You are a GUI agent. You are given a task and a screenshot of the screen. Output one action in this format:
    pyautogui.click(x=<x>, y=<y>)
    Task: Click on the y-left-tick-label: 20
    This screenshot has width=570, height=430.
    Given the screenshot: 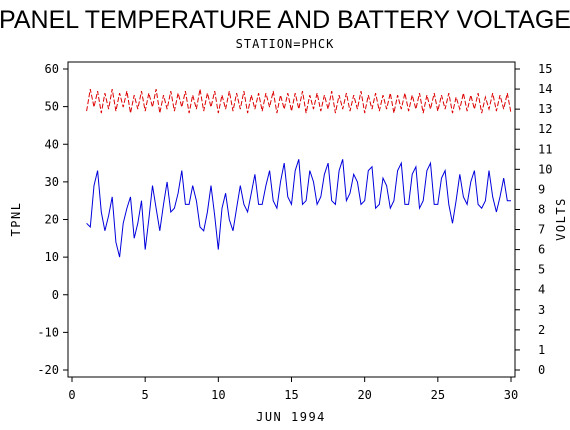 What is the action you would take?
    pyautogui.click(x=52, y=220)
    